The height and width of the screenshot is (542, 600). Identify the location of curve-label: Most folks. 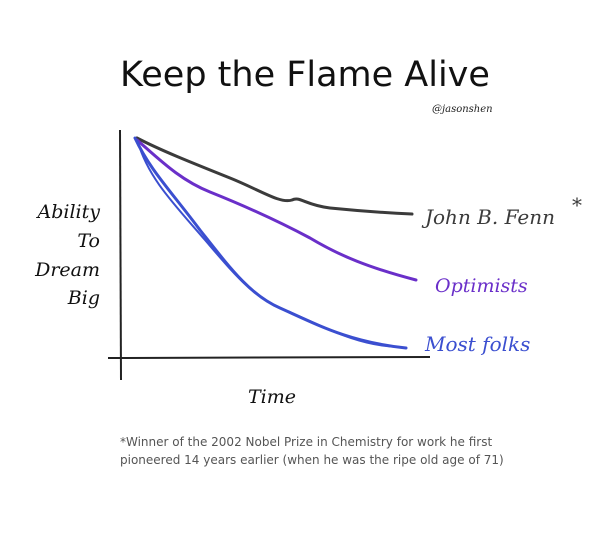
(477, 344).